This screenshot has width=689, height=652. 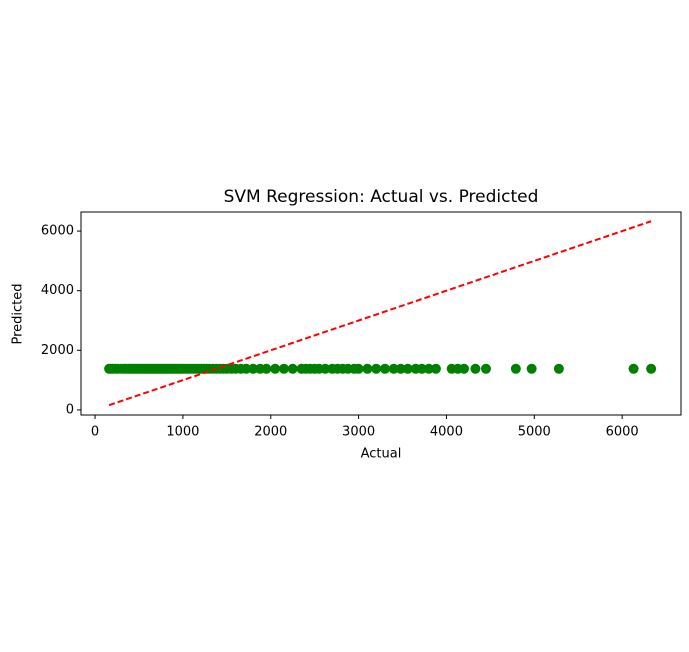 I want to click on x-tick-label: 4000, so click(x=446, y=432).